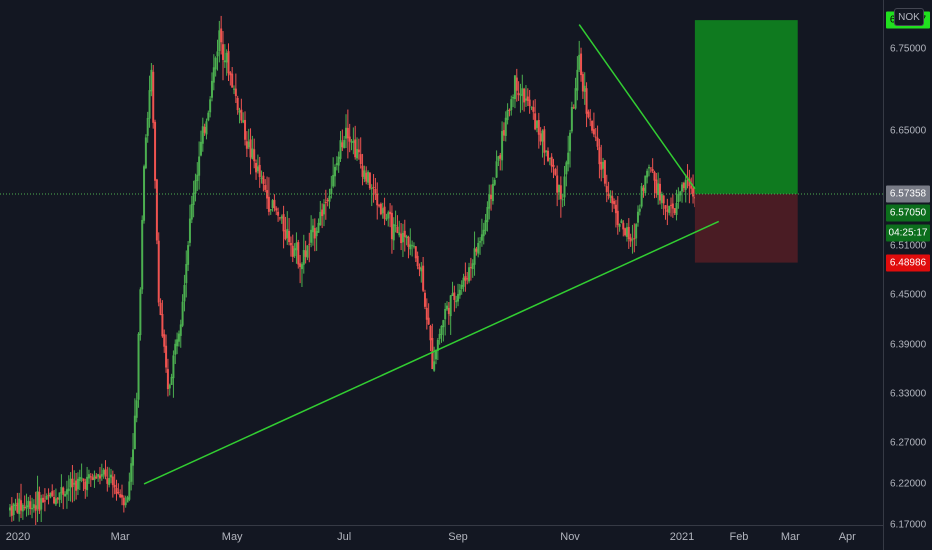  I want to click on time-tick-label: Nov, so click(570, 537).